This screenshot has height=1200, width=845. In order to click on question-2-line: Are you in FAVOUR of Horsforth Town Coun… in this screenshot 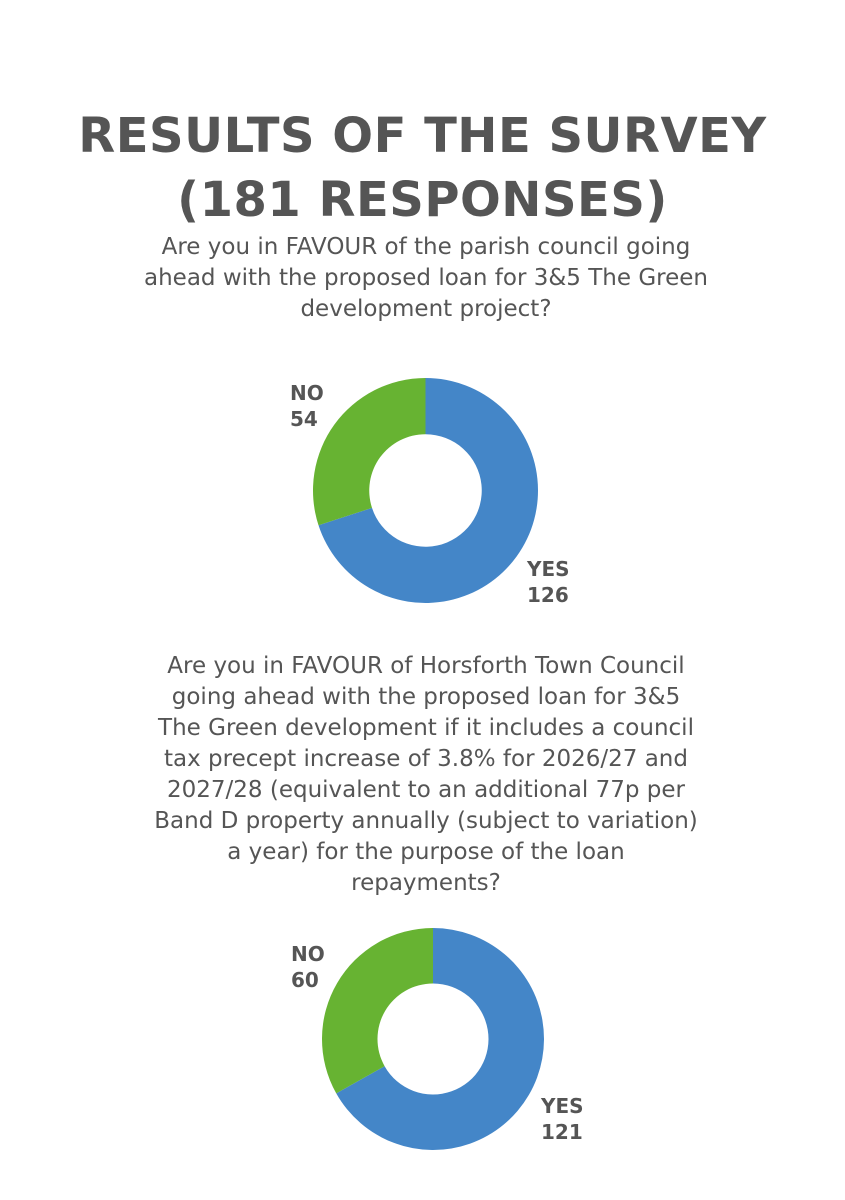, I will do `click(426, 666)`.